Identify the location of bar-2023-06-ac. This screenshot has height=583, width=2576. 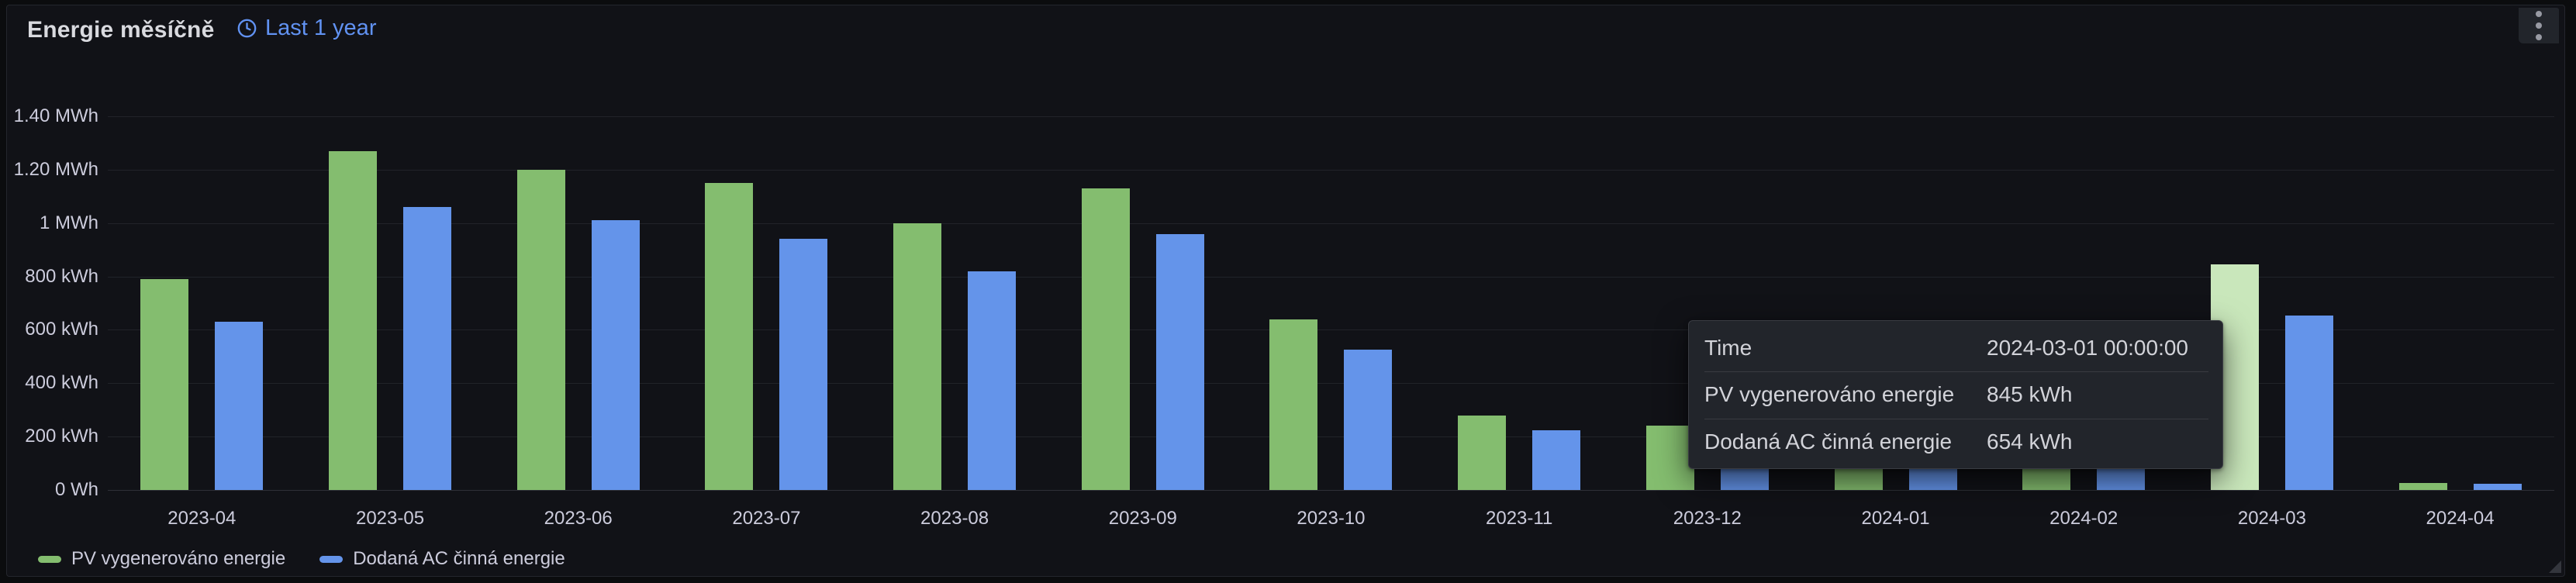
(616, 355).